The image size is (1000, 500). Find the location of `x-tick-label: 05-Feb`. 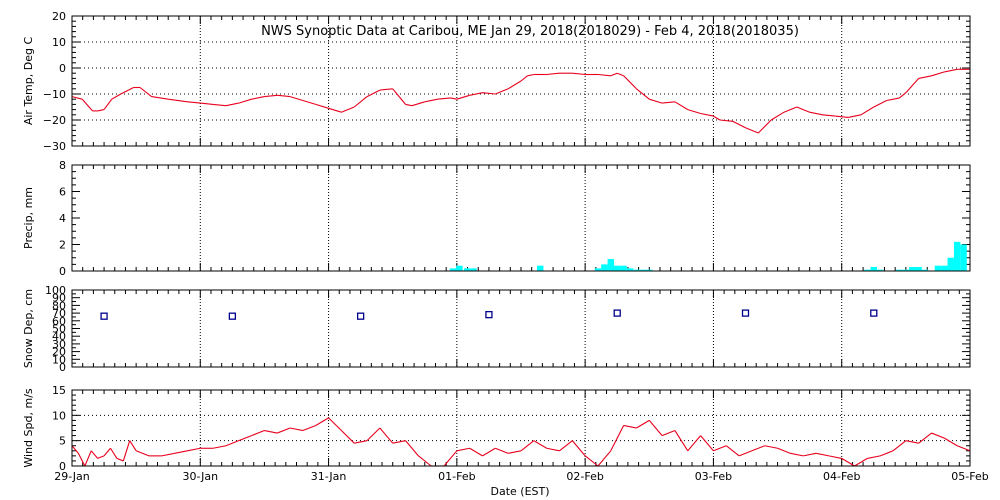

x-tick-label: 05-Feb is located at coordinates (969, 476).